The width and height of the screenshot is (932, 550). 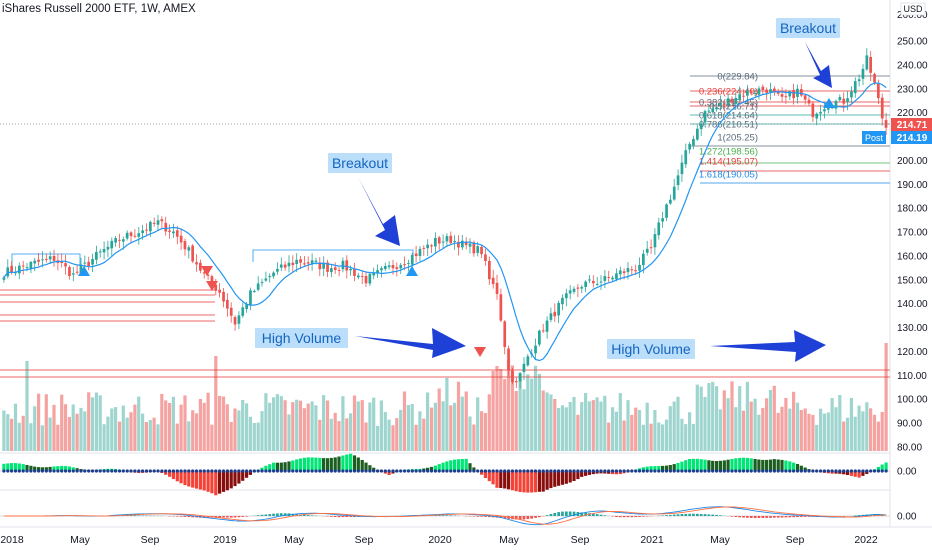 What do you see at coordinates (652, 540) in the screenshot?
I see `time-axis-label: 2021` at bounding box center [652, 540].